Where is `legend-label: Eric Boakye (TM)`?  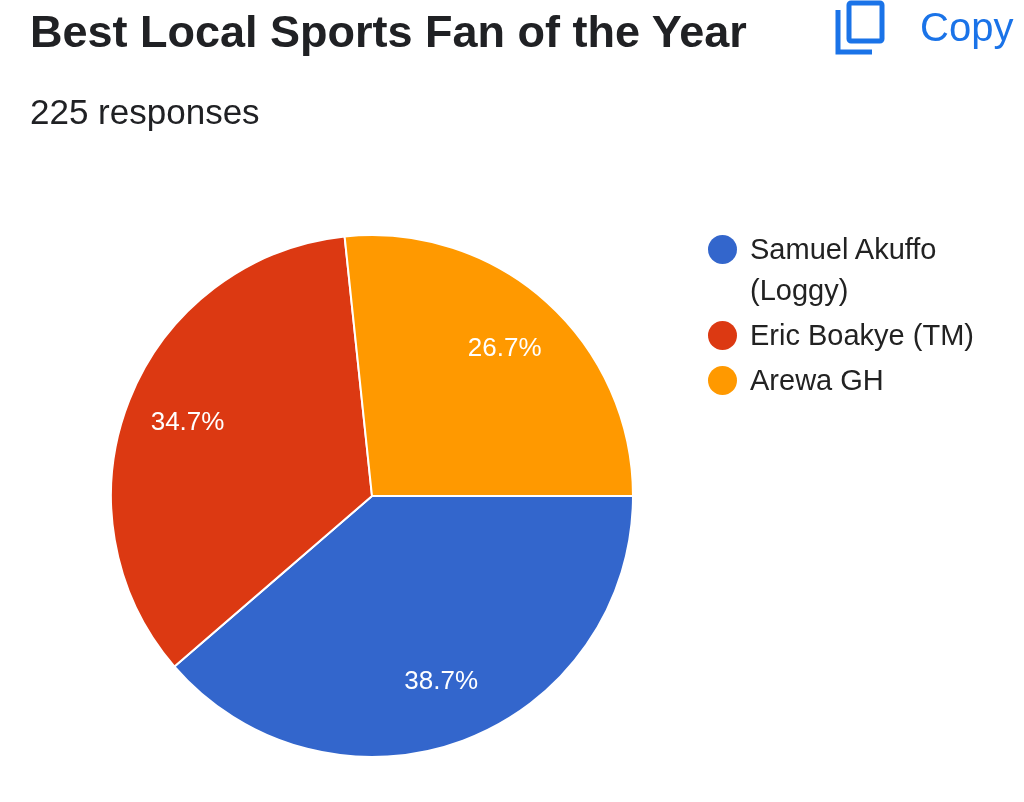 legend-label: Eric Boakye (TM) is located at coordinates (862, 335).